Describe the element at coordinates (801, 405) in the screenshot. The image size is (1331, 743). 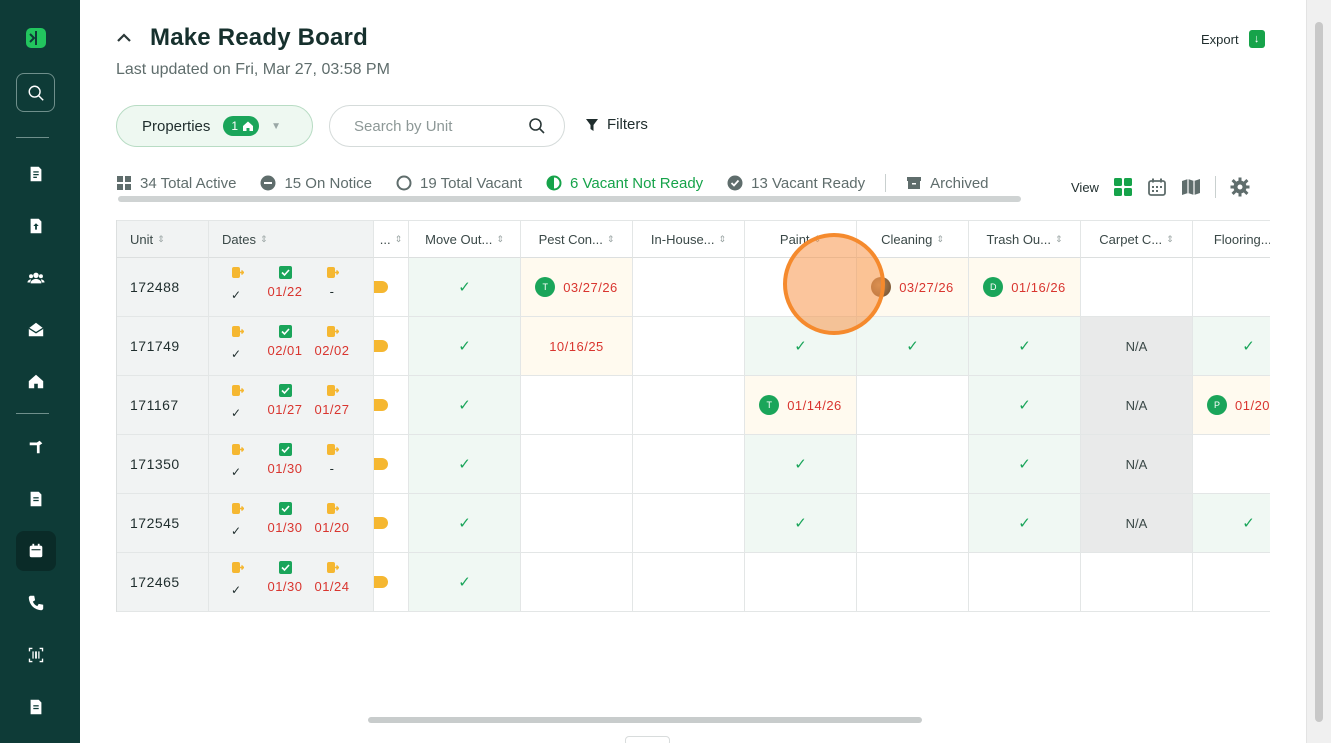
I see `cell-paint: T 01/14/26` at that location.